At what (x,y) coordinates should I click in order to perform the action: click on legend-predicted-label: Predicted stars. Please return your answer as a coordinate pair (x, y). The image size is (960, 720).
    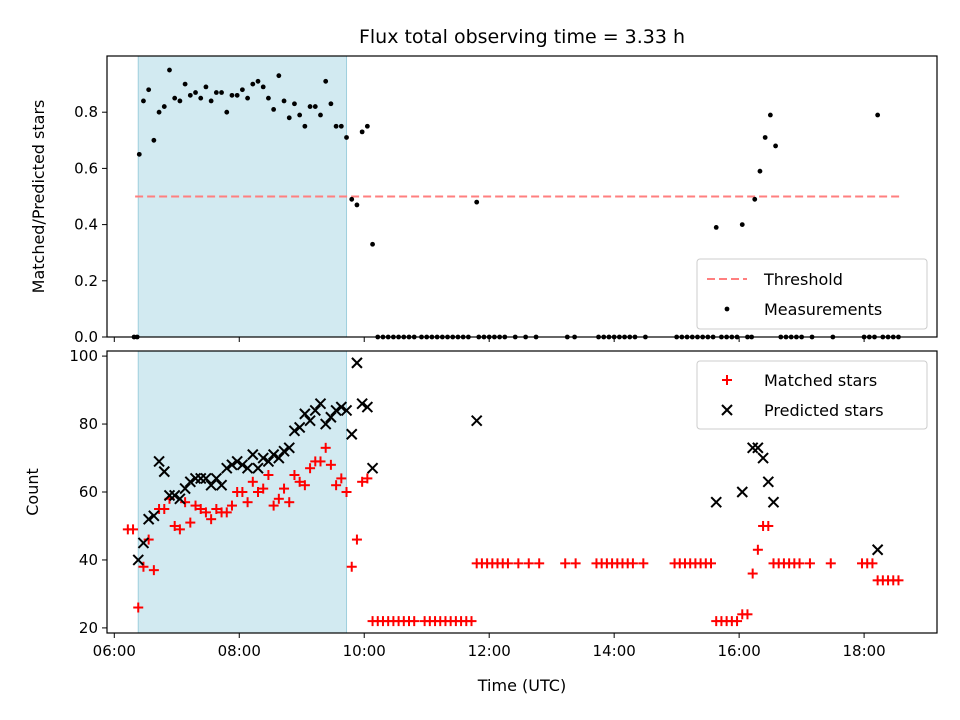
    Looking at the image, I should click on (824, 410).